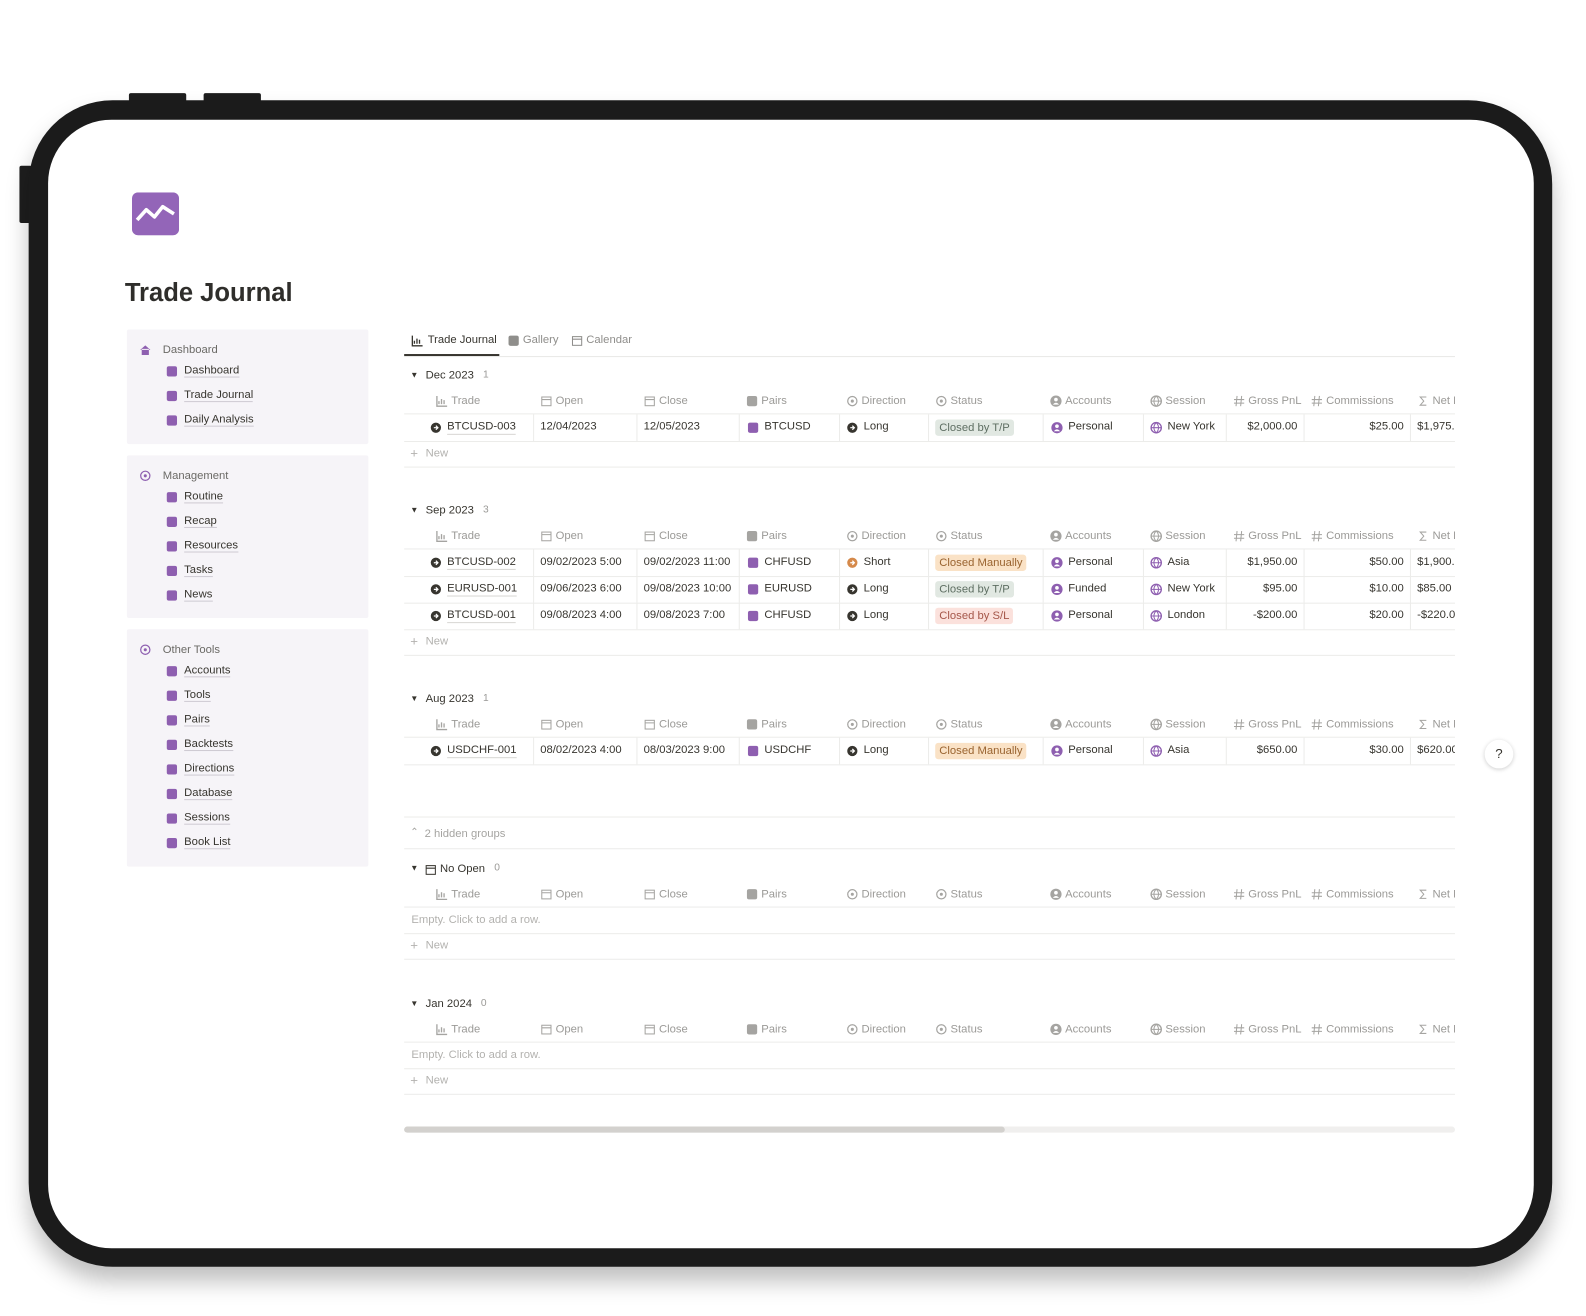 Image resolution: width=1586 pixels, height=1316 pixels. What do you see at coordinates (1499, 754) in the screenshot?
I see `help-button: ?` at bounding box center [1499, 754].